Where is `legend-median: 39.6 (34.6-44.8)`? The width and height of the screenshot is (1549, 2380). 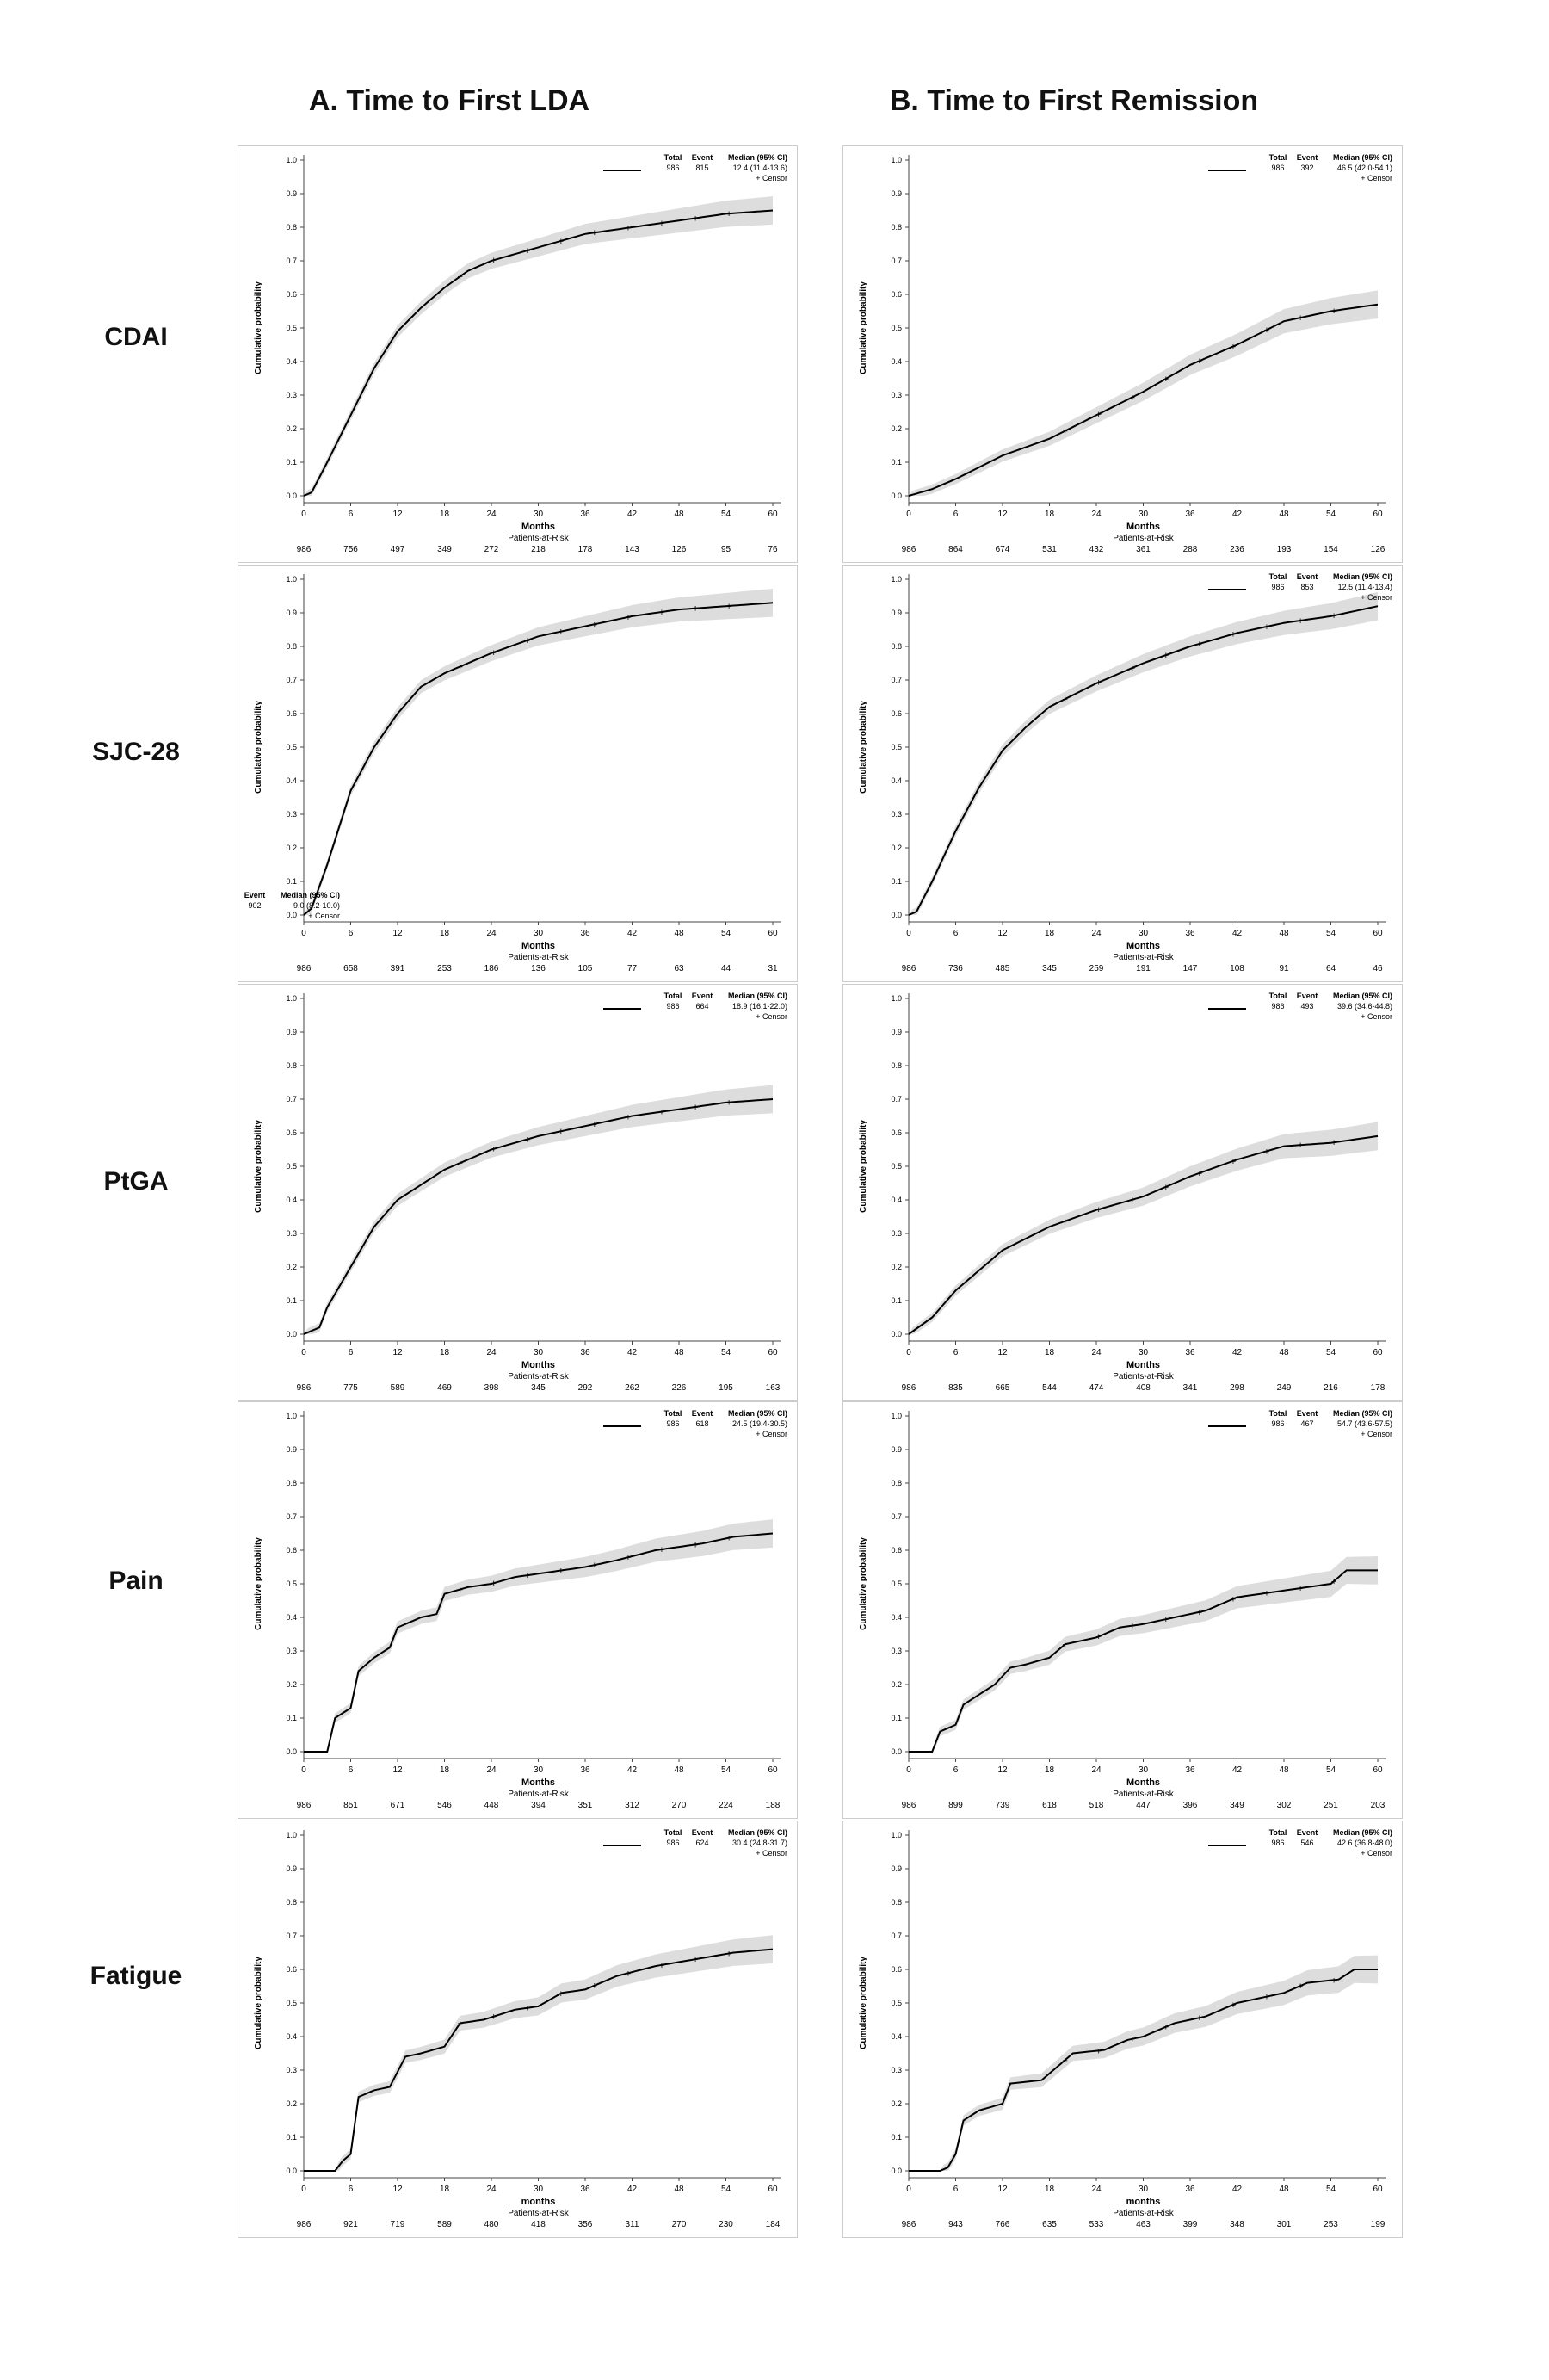
legend-median: 39.6 (34.6-44.8) is located at coordinates (1364, 1007).